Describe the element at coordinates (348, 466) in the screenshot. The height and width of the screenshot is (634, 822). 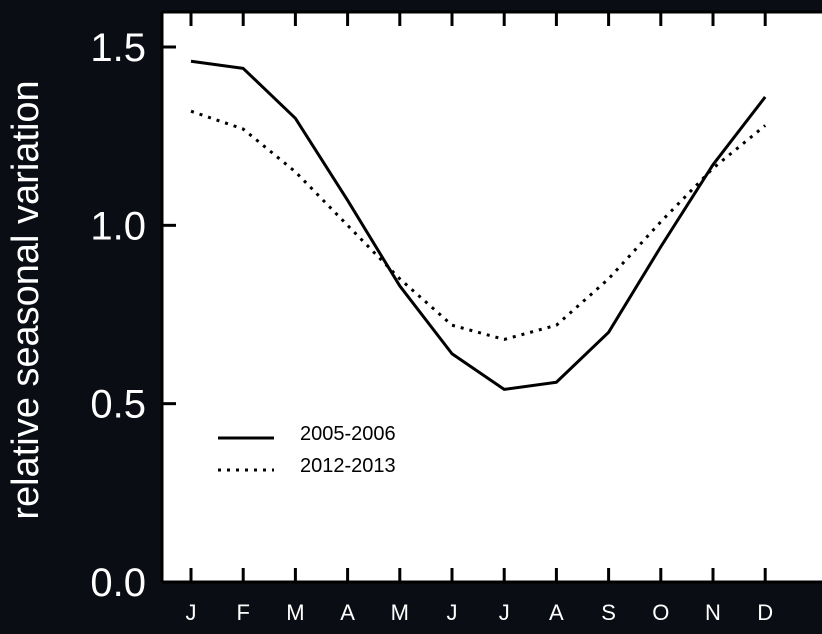
I see `legend-label: 2012-2013` at that location.